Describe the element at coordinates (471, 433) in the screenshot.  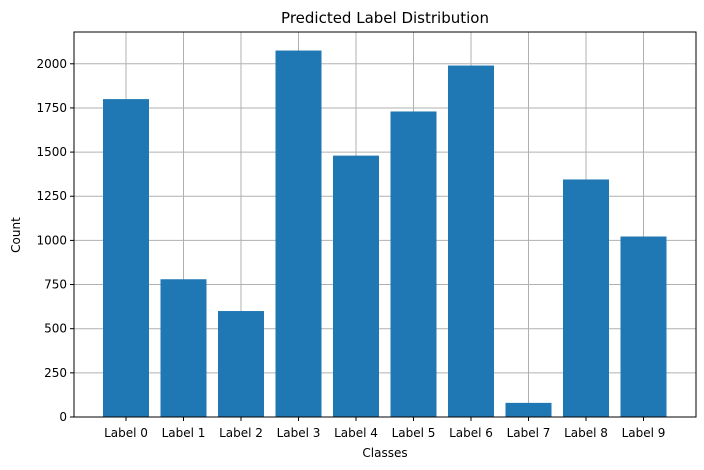
I see `x-tick-label: Label 6` at that location.